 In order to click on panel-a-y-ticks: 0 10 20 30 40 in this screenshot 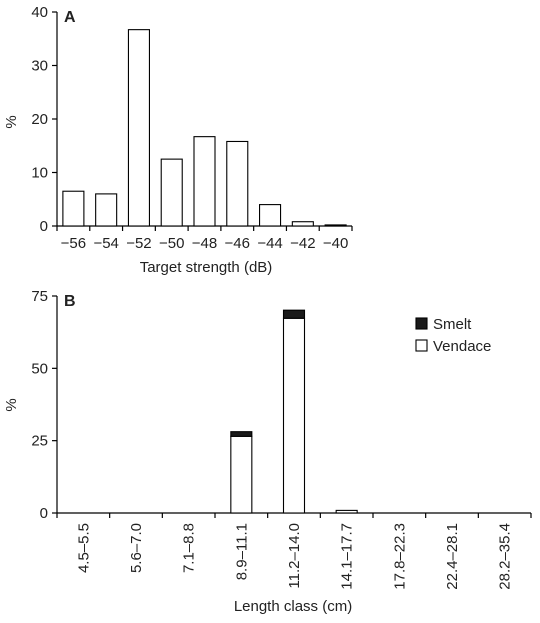, I will do `click(44, 119)`.